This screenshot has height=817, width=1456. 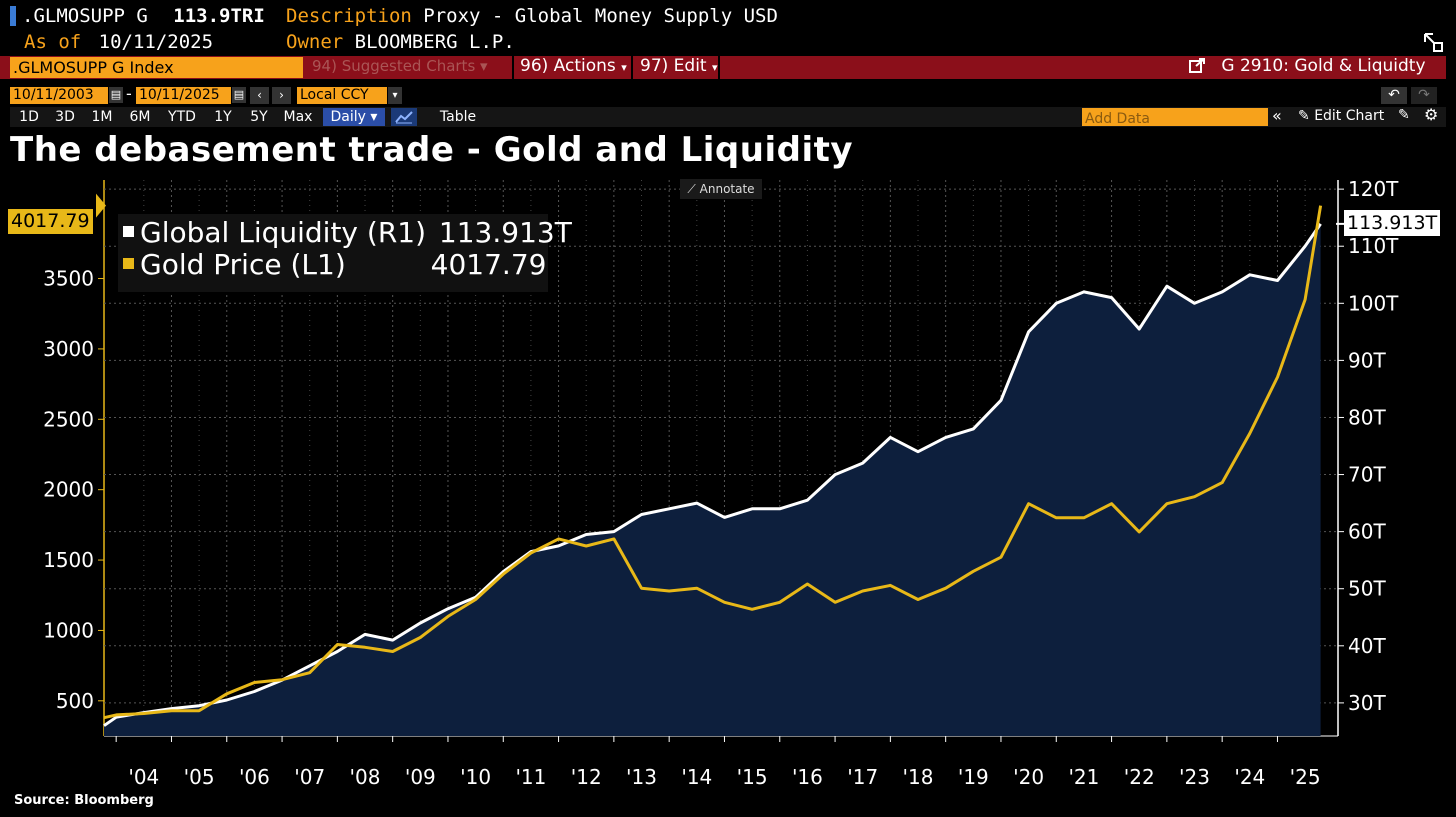 What do you see at coordinates (1373, 246) in the screenshot?
I see `y-right-tick-label: 110T` at bounding box center [1373, 246].